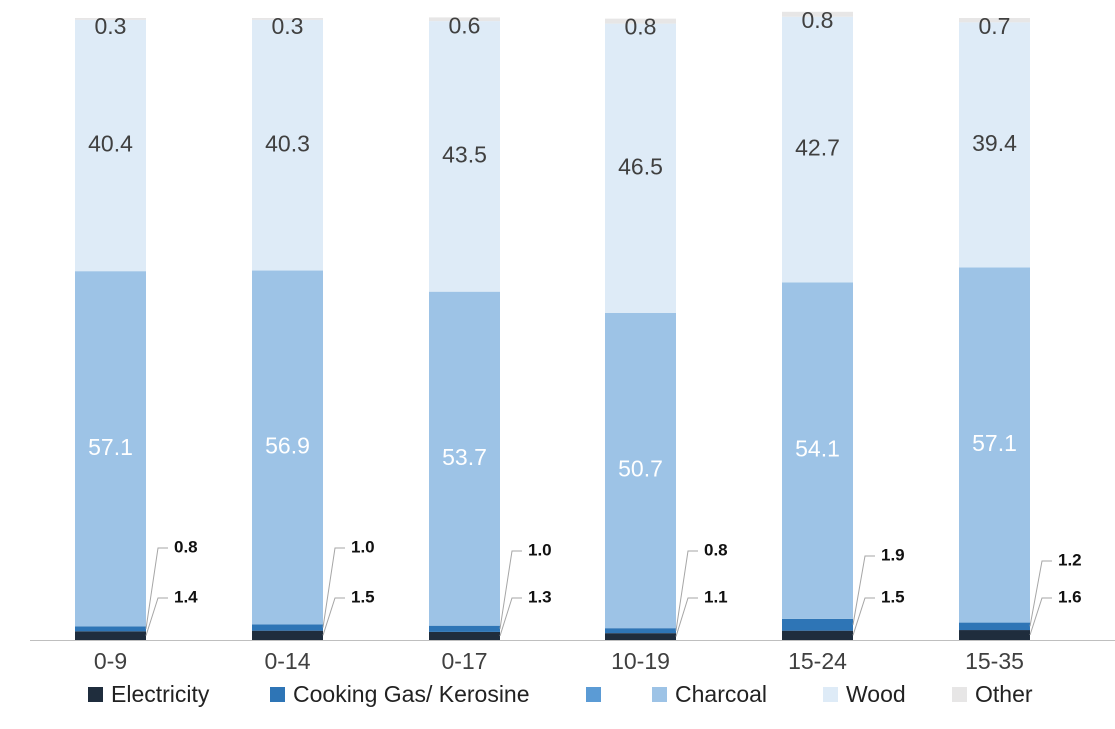 This screenshot has height=729, width=1115. Describe the element at coordinates (817, 661) in the screenshot. I see `x-tick-label: 15-24` at that location.